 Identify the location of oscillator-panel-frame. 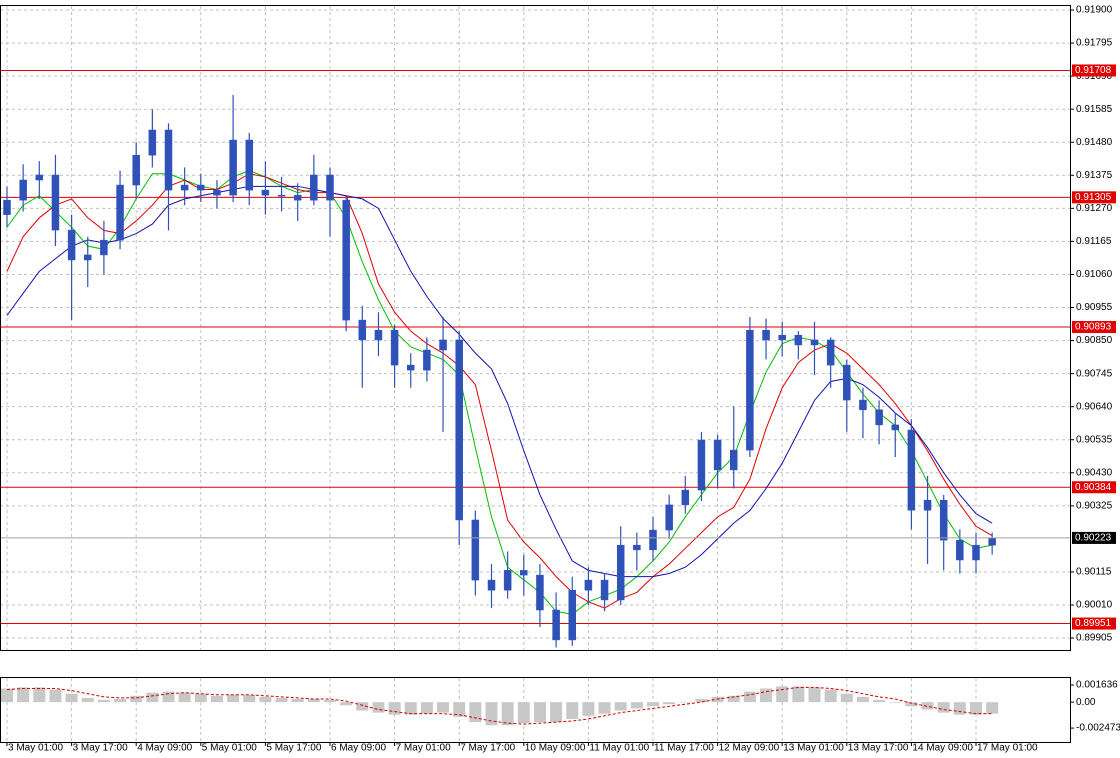
(535, 710).